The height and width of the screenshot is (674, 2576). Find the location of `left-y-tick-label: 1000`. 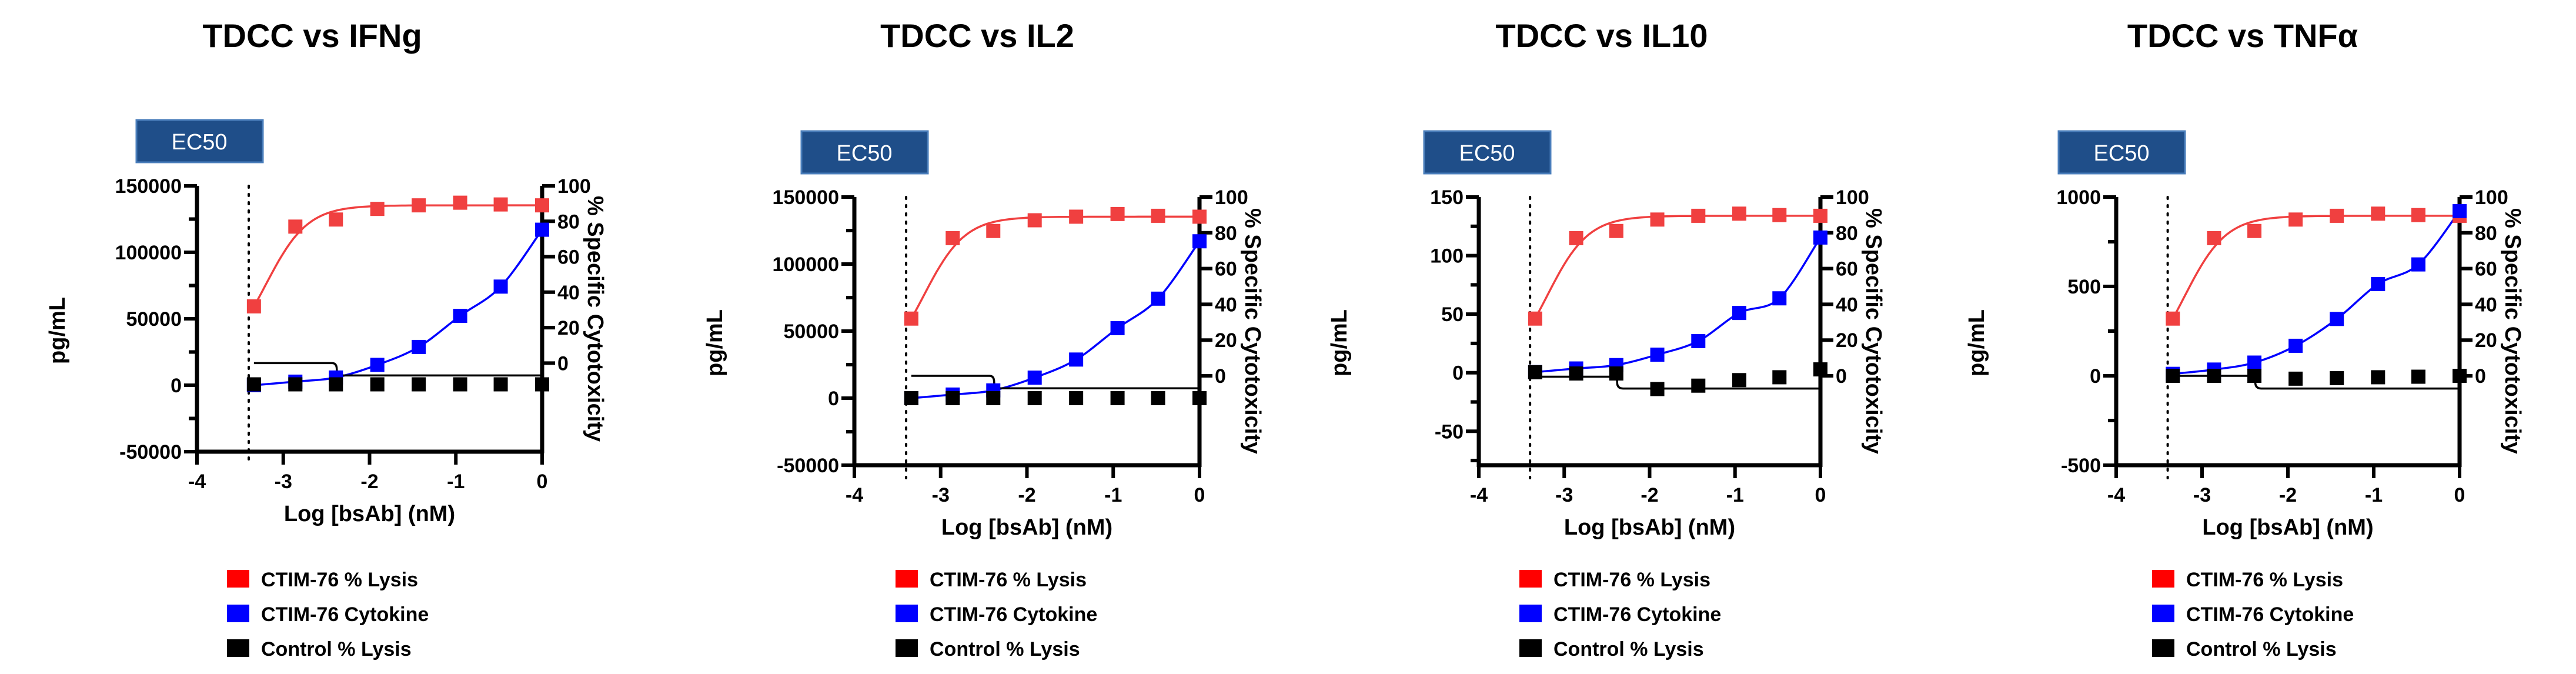

left-y-tick-label: 1000 is located at coordinates (2078, 197).